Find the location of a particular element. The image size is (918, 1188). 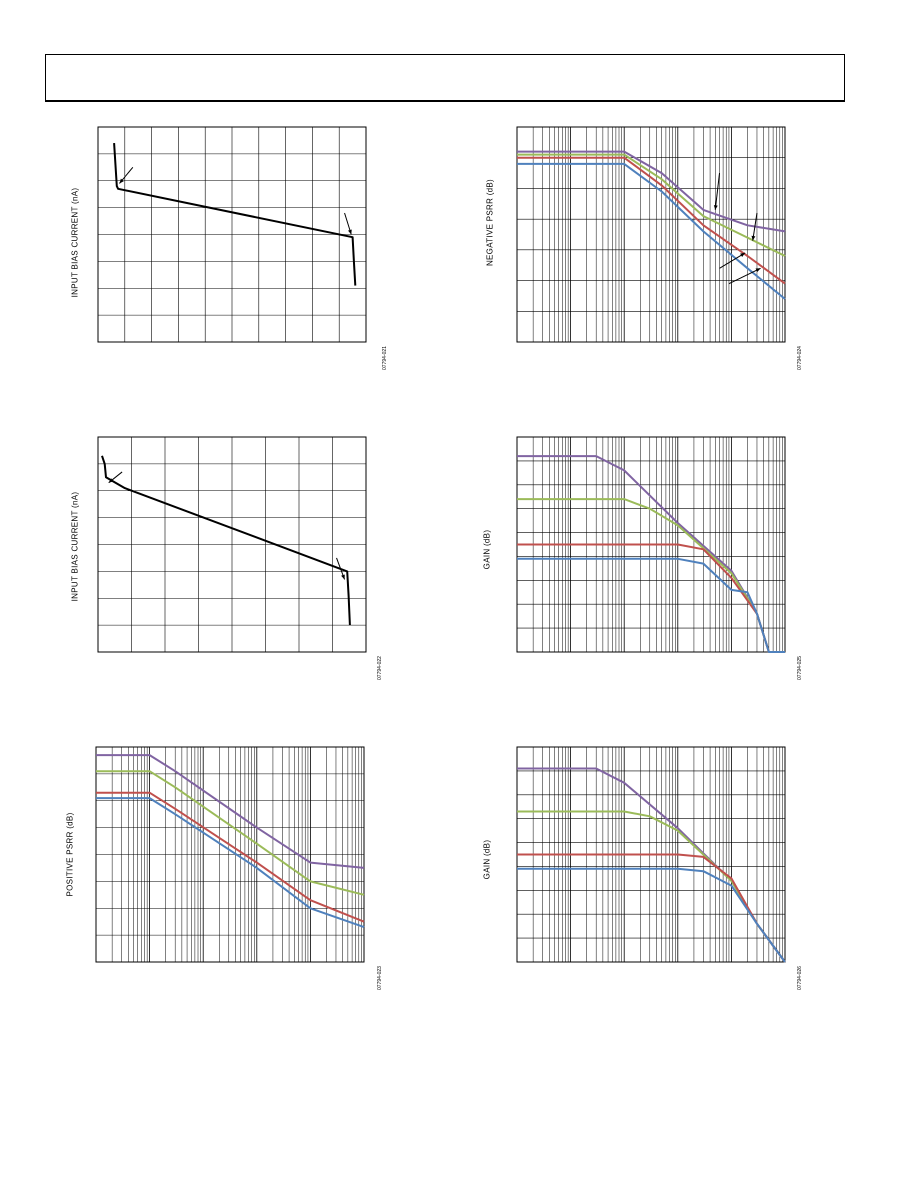

chart-positive-psrr: POSITIVE PSRR (dB) 07794-023 is located at coordinates (225, 870).